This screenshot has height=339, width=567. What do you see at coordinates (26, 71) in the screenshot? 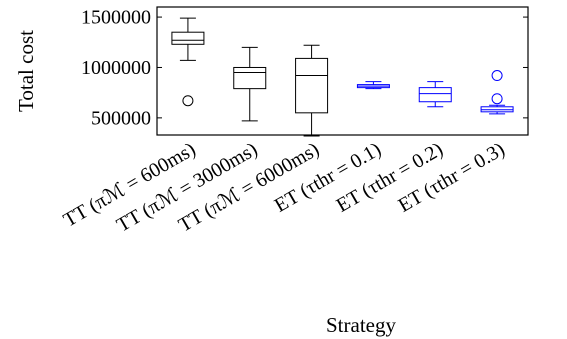
I see `y-axis-label: Total cost` at bounding box center [26, 71].